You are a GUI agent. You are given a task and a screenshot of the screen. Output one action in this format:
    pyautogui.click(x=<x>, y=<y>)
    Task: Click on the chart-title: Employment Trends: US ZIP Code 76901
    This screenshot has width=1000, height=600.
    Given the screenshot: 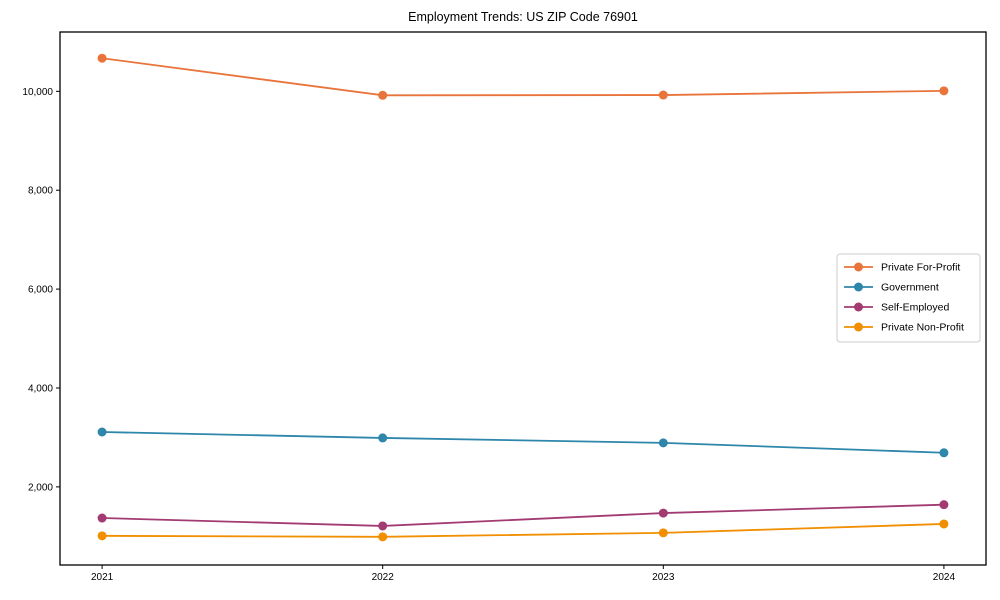 What is the action you would take?
    pyautogui.click(x=523, y=17)
    